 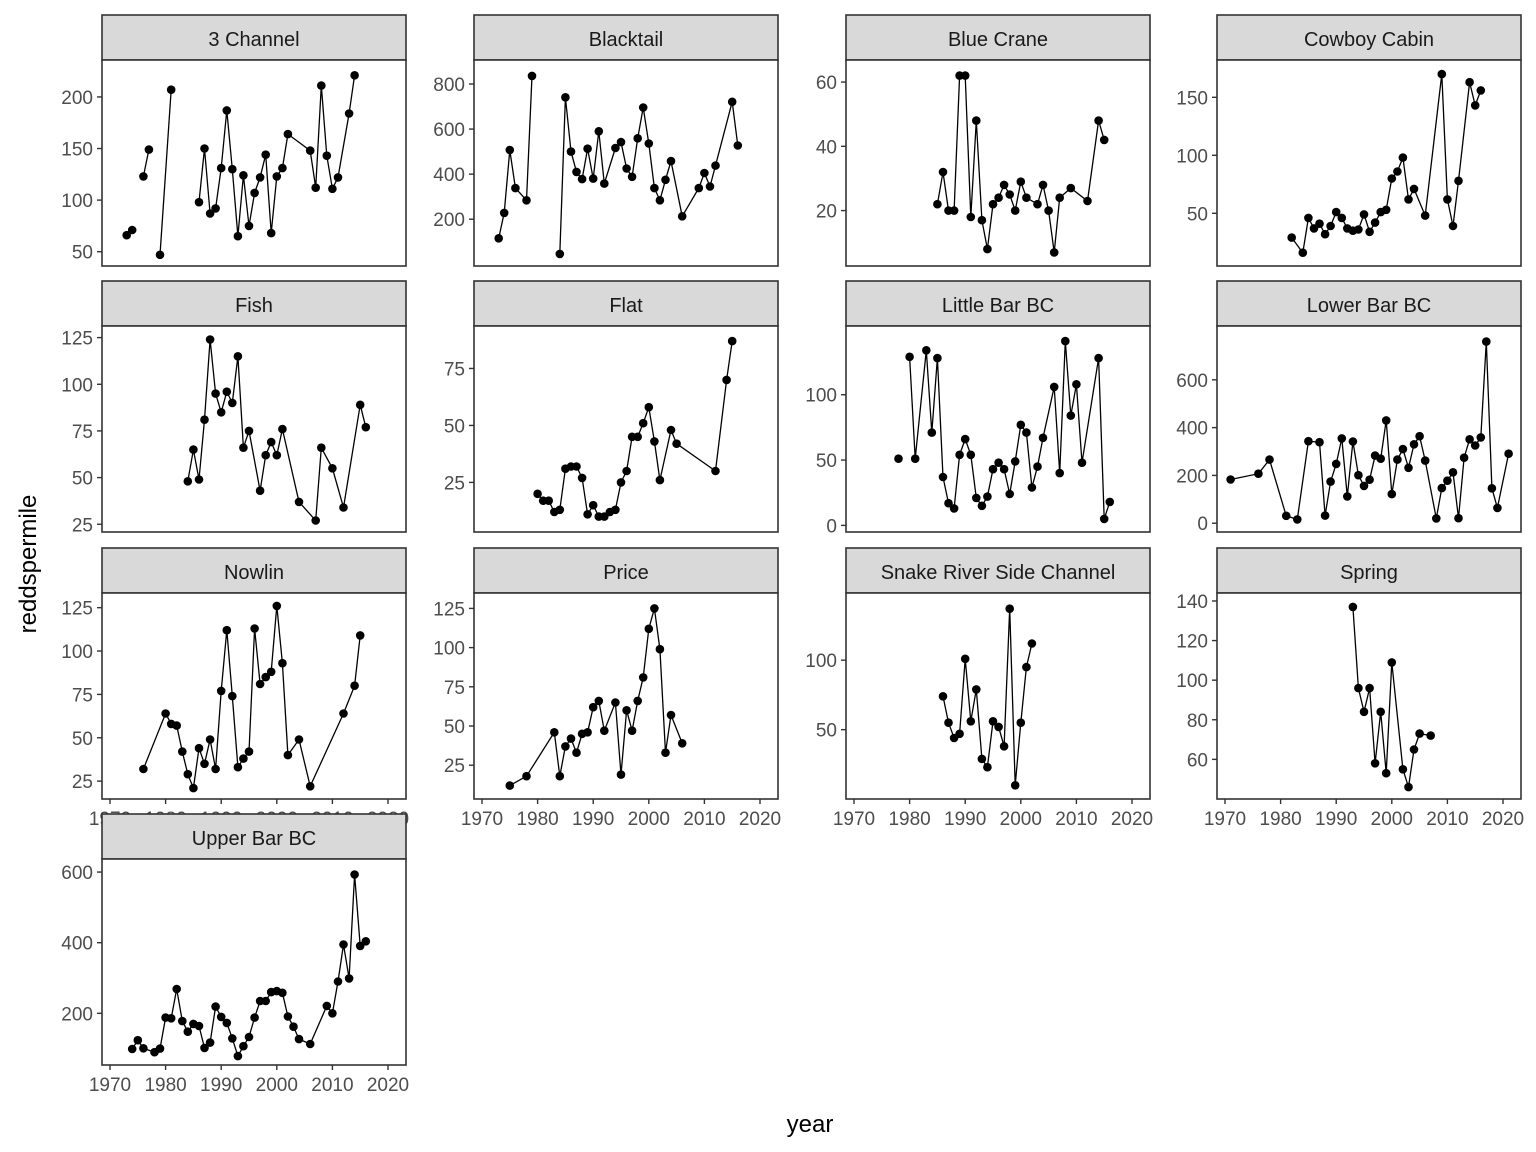 I want to click on x-tick-label: 2000, so click(x=1021, y=819).